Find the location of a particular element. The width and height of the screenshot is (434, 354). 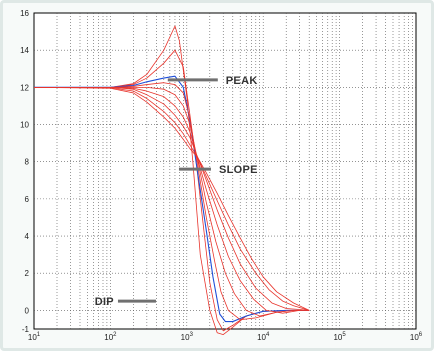

y-tick-label: 10 is located at coordinates (24, 125).